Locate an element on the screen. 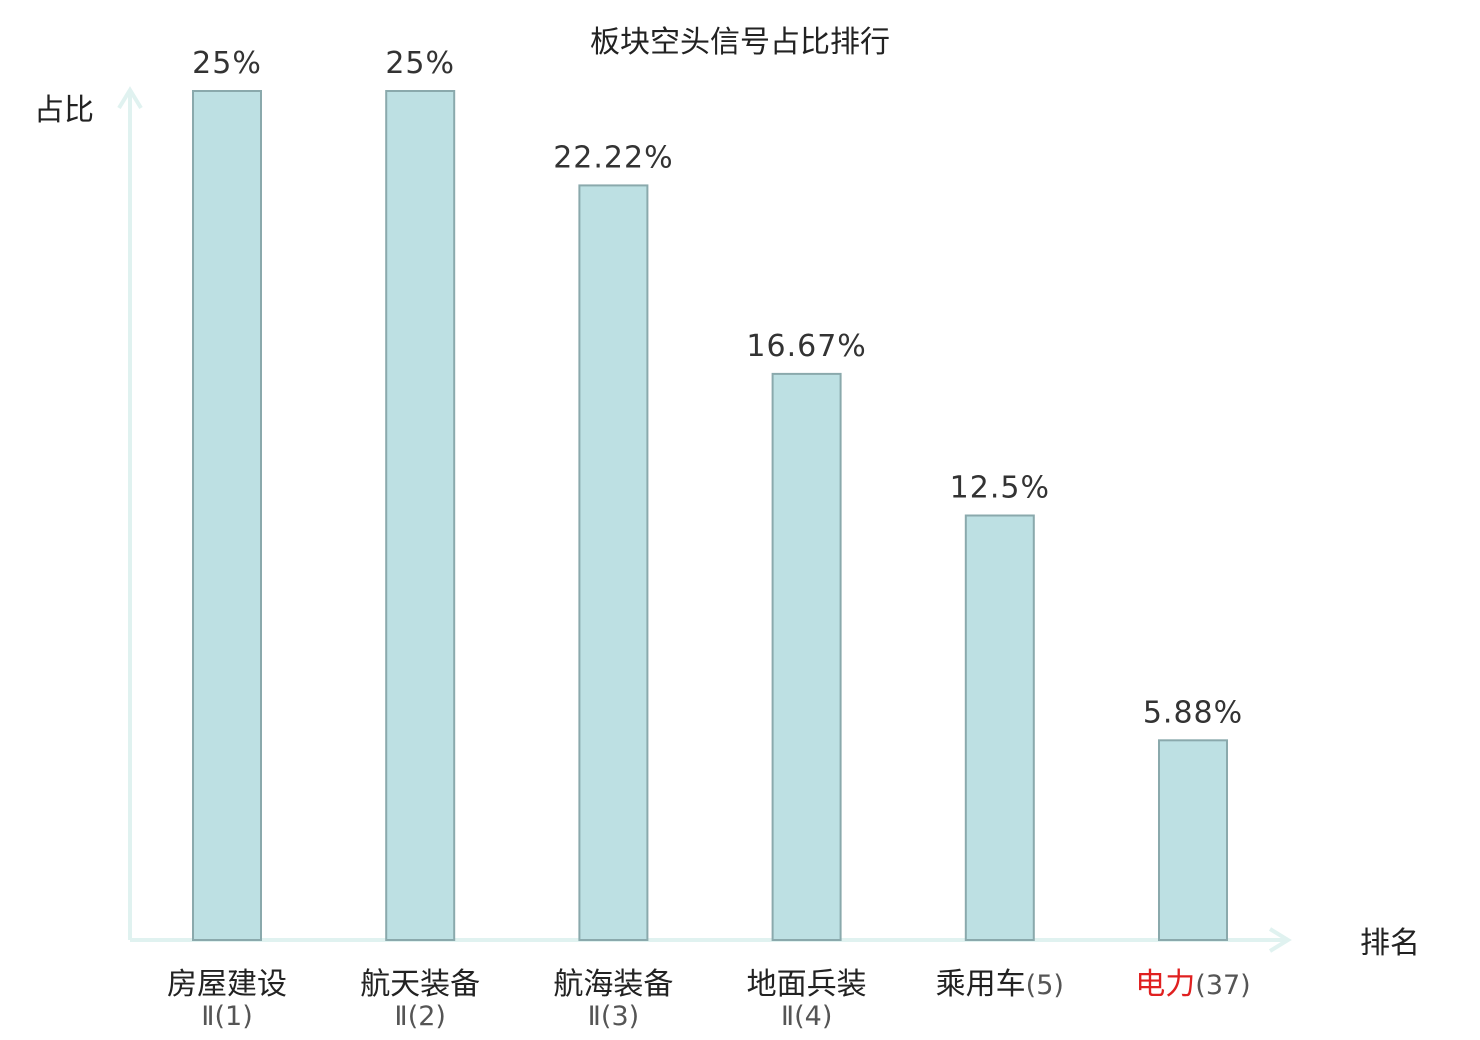 Image resolution: width=1480 pixels, height=1040 pixels. category-sublabel-2: Ⅱ(2) is located at coordinates (420, 1016).